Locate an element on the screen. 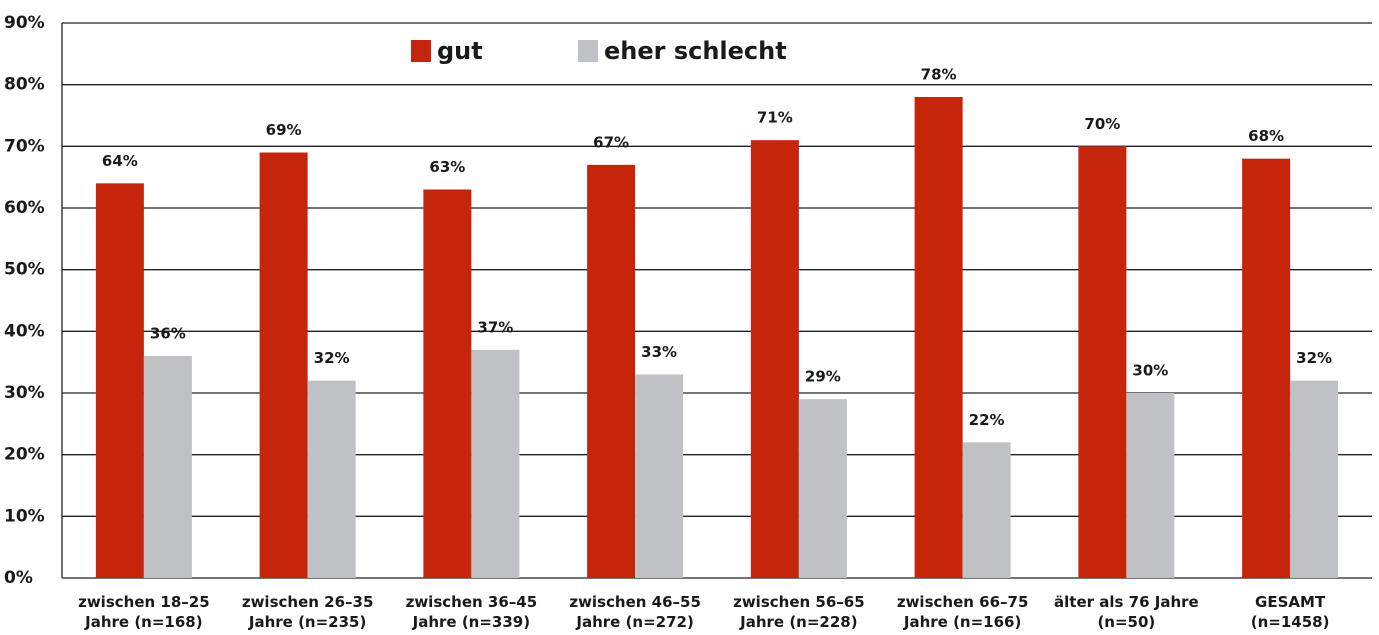 The image size is (1379, 635). y-tick-label: 50% is located at coordinates (24, 270).